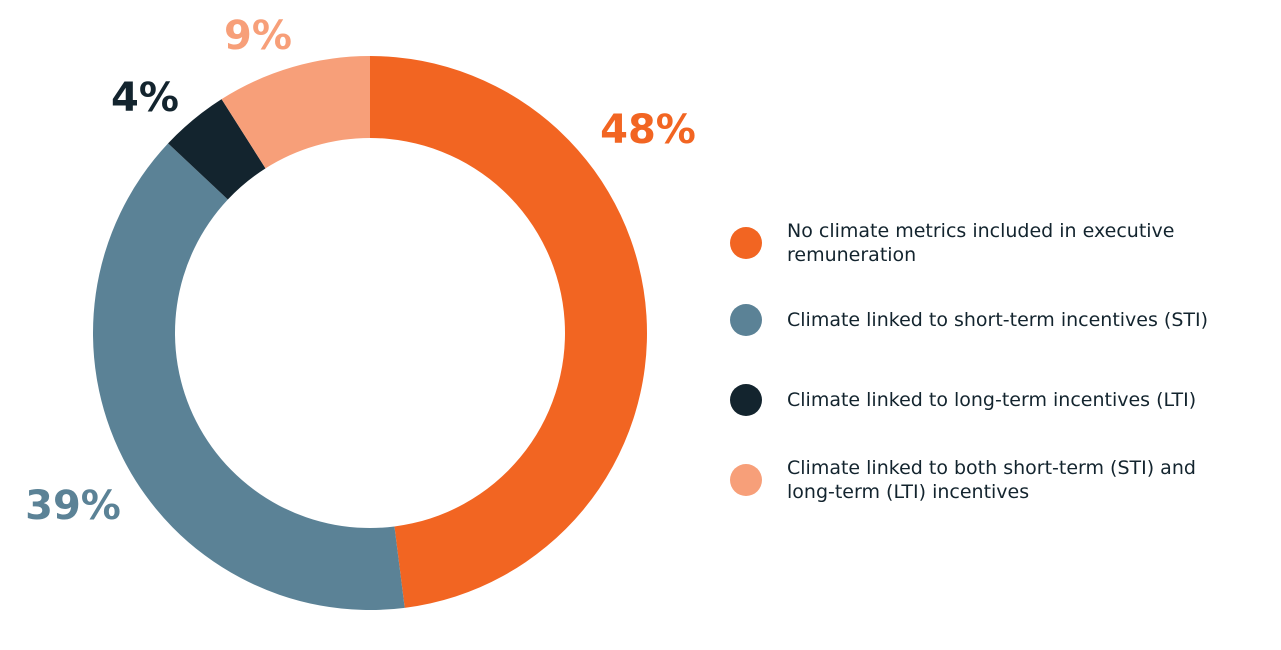 The width and height of the screenshot is (1281, 650). I want to click on value-label: 48%, so click(648, 130).